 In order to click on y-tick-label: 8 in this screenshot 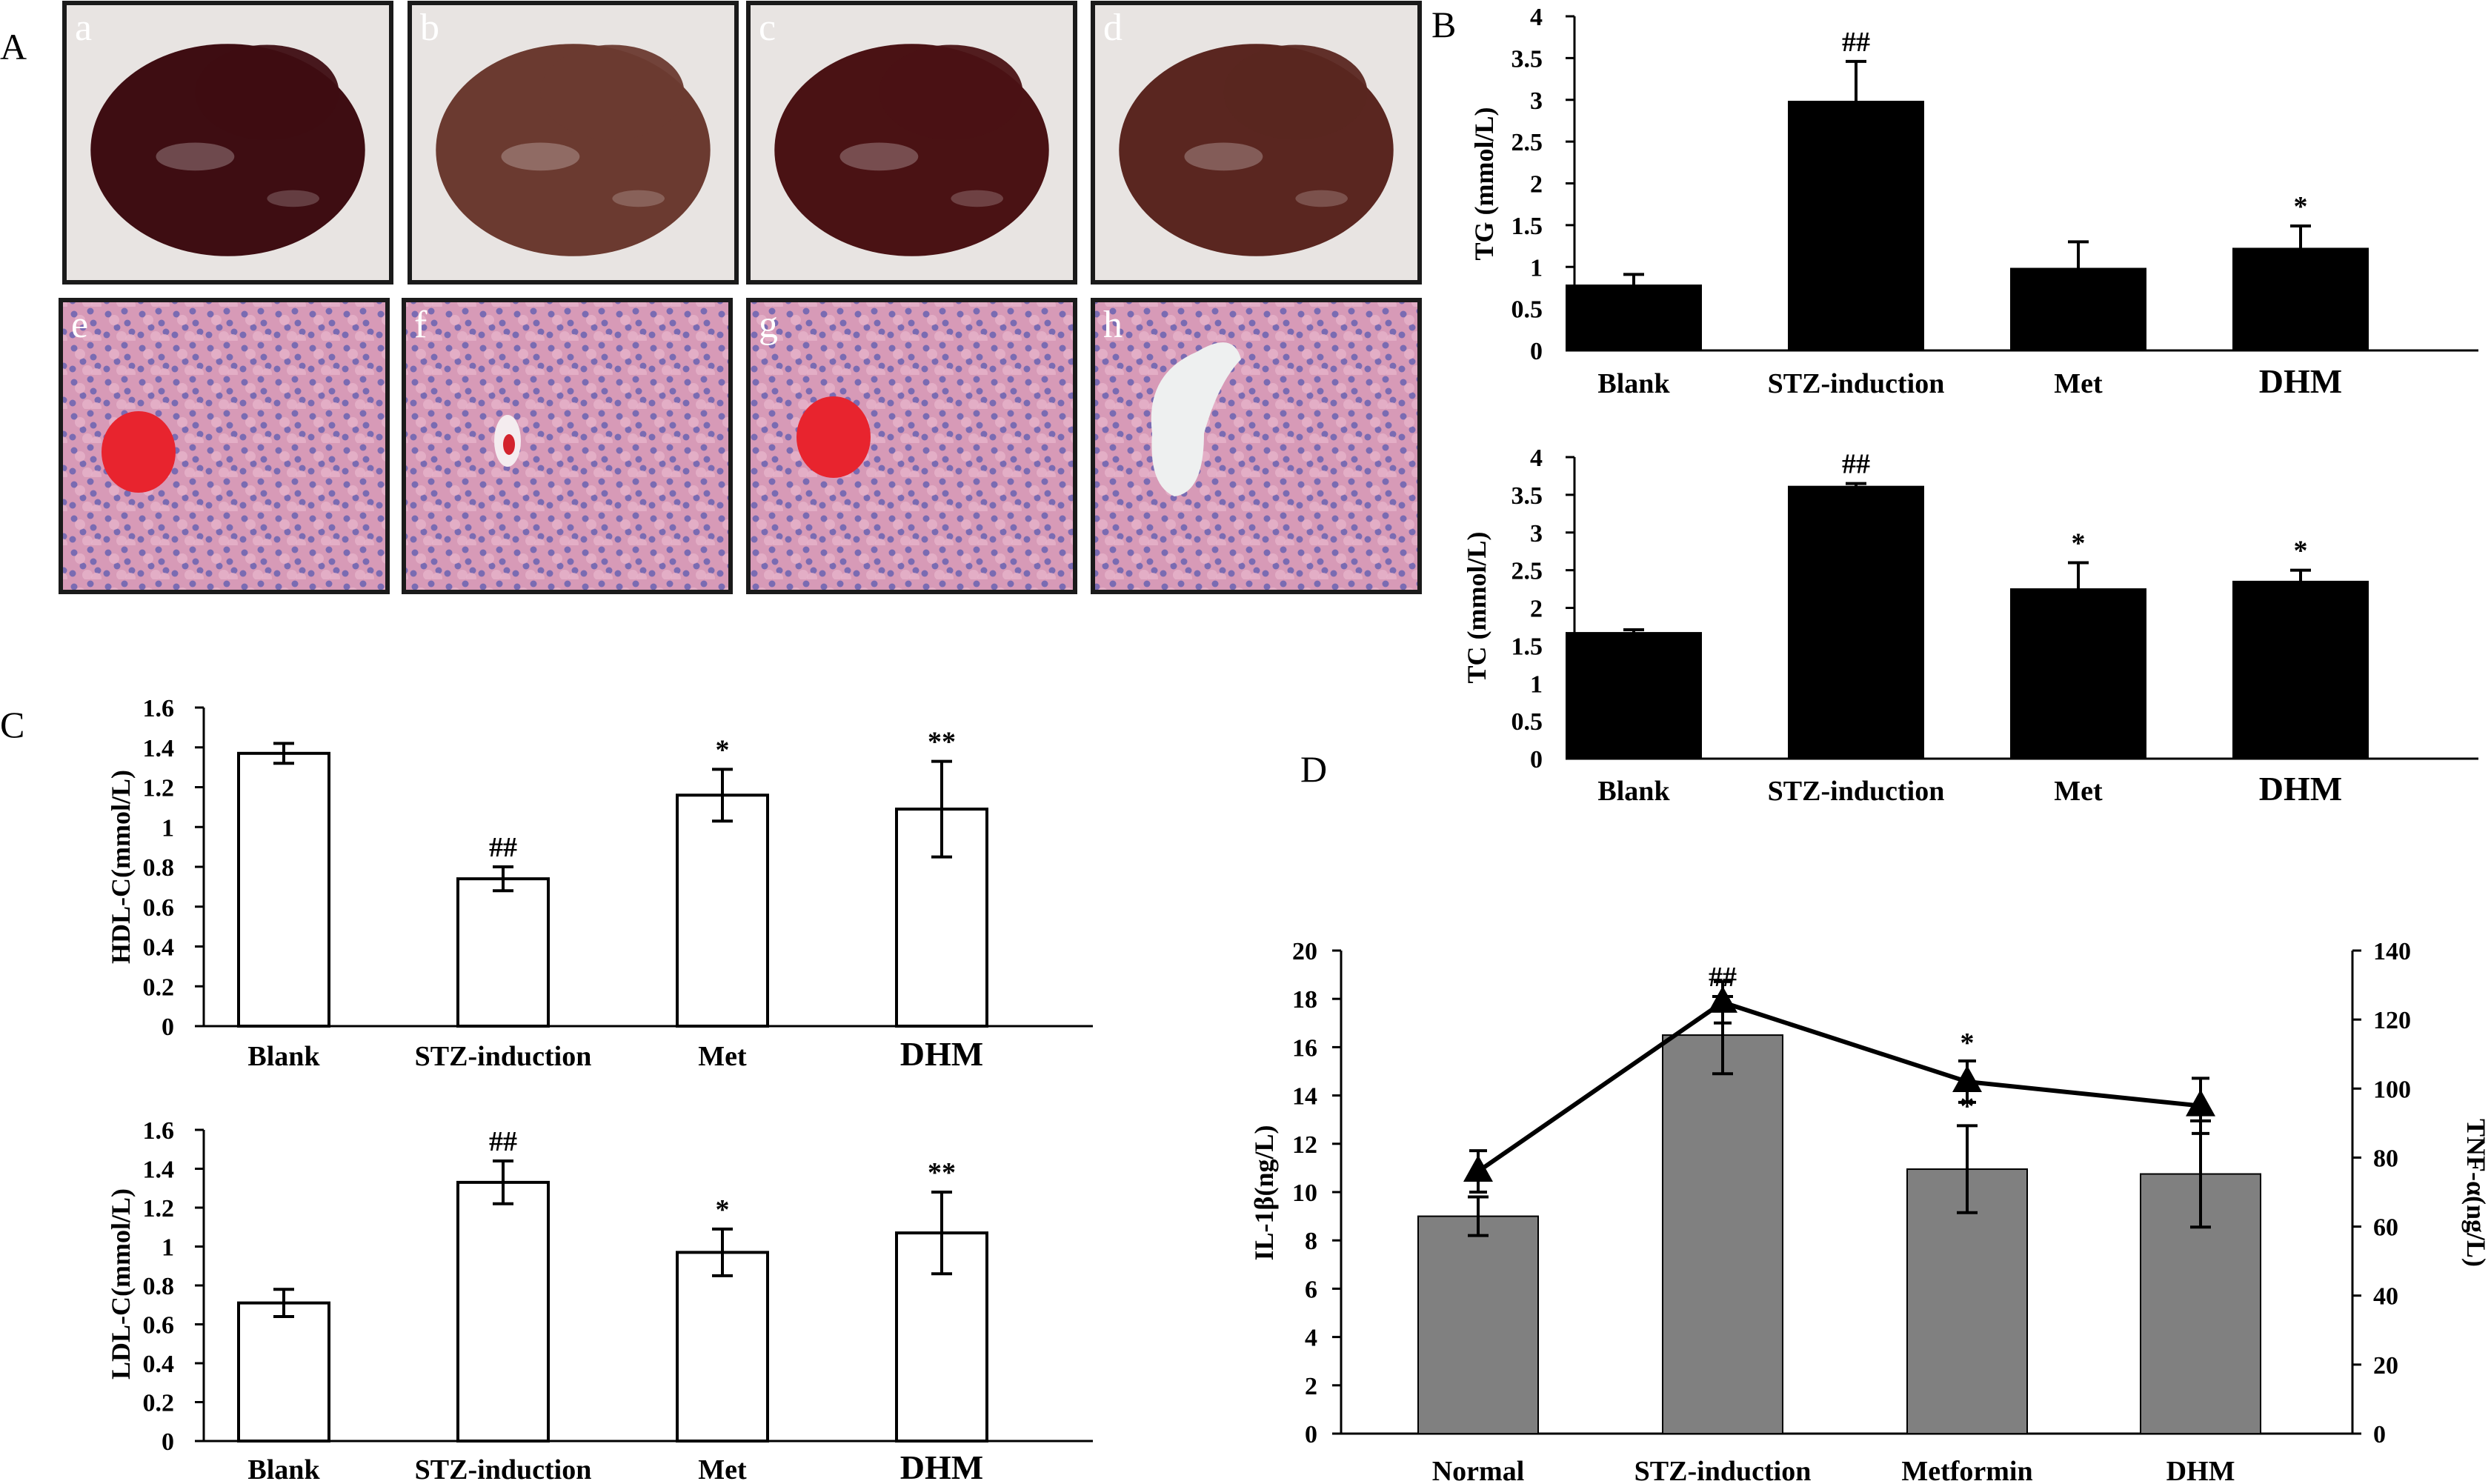, I will do `click(1311, 1241)`.